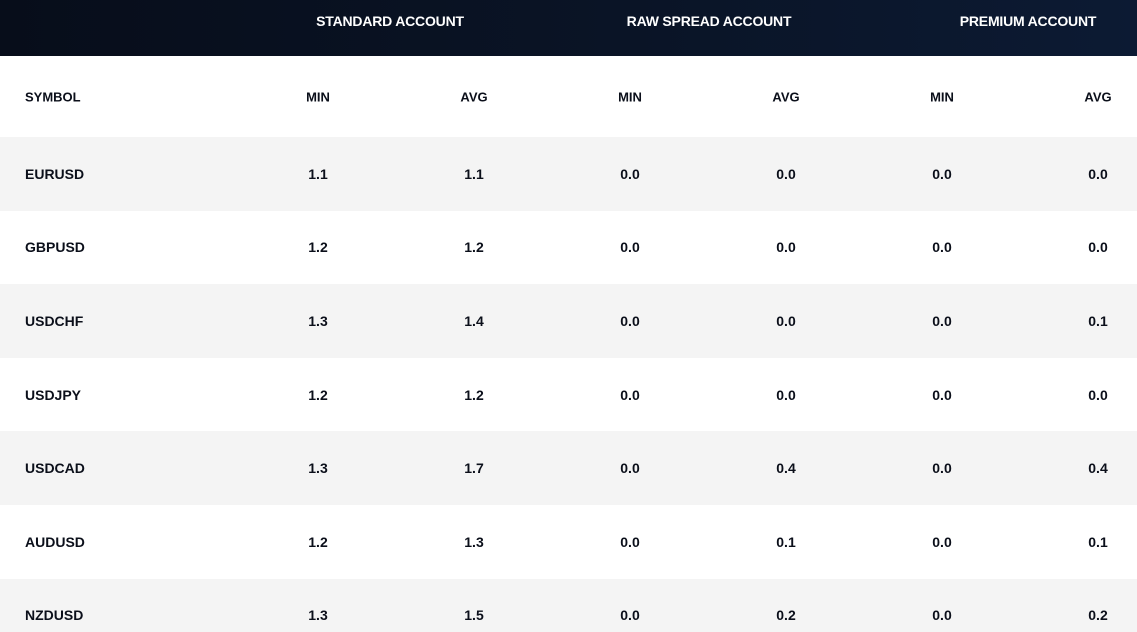 The height and width of the screenshot is (632, 1137). Describe the element at coordinates (1098, 468) in the screenshot. I see `premium-avg-cell: 0.4` at that location.